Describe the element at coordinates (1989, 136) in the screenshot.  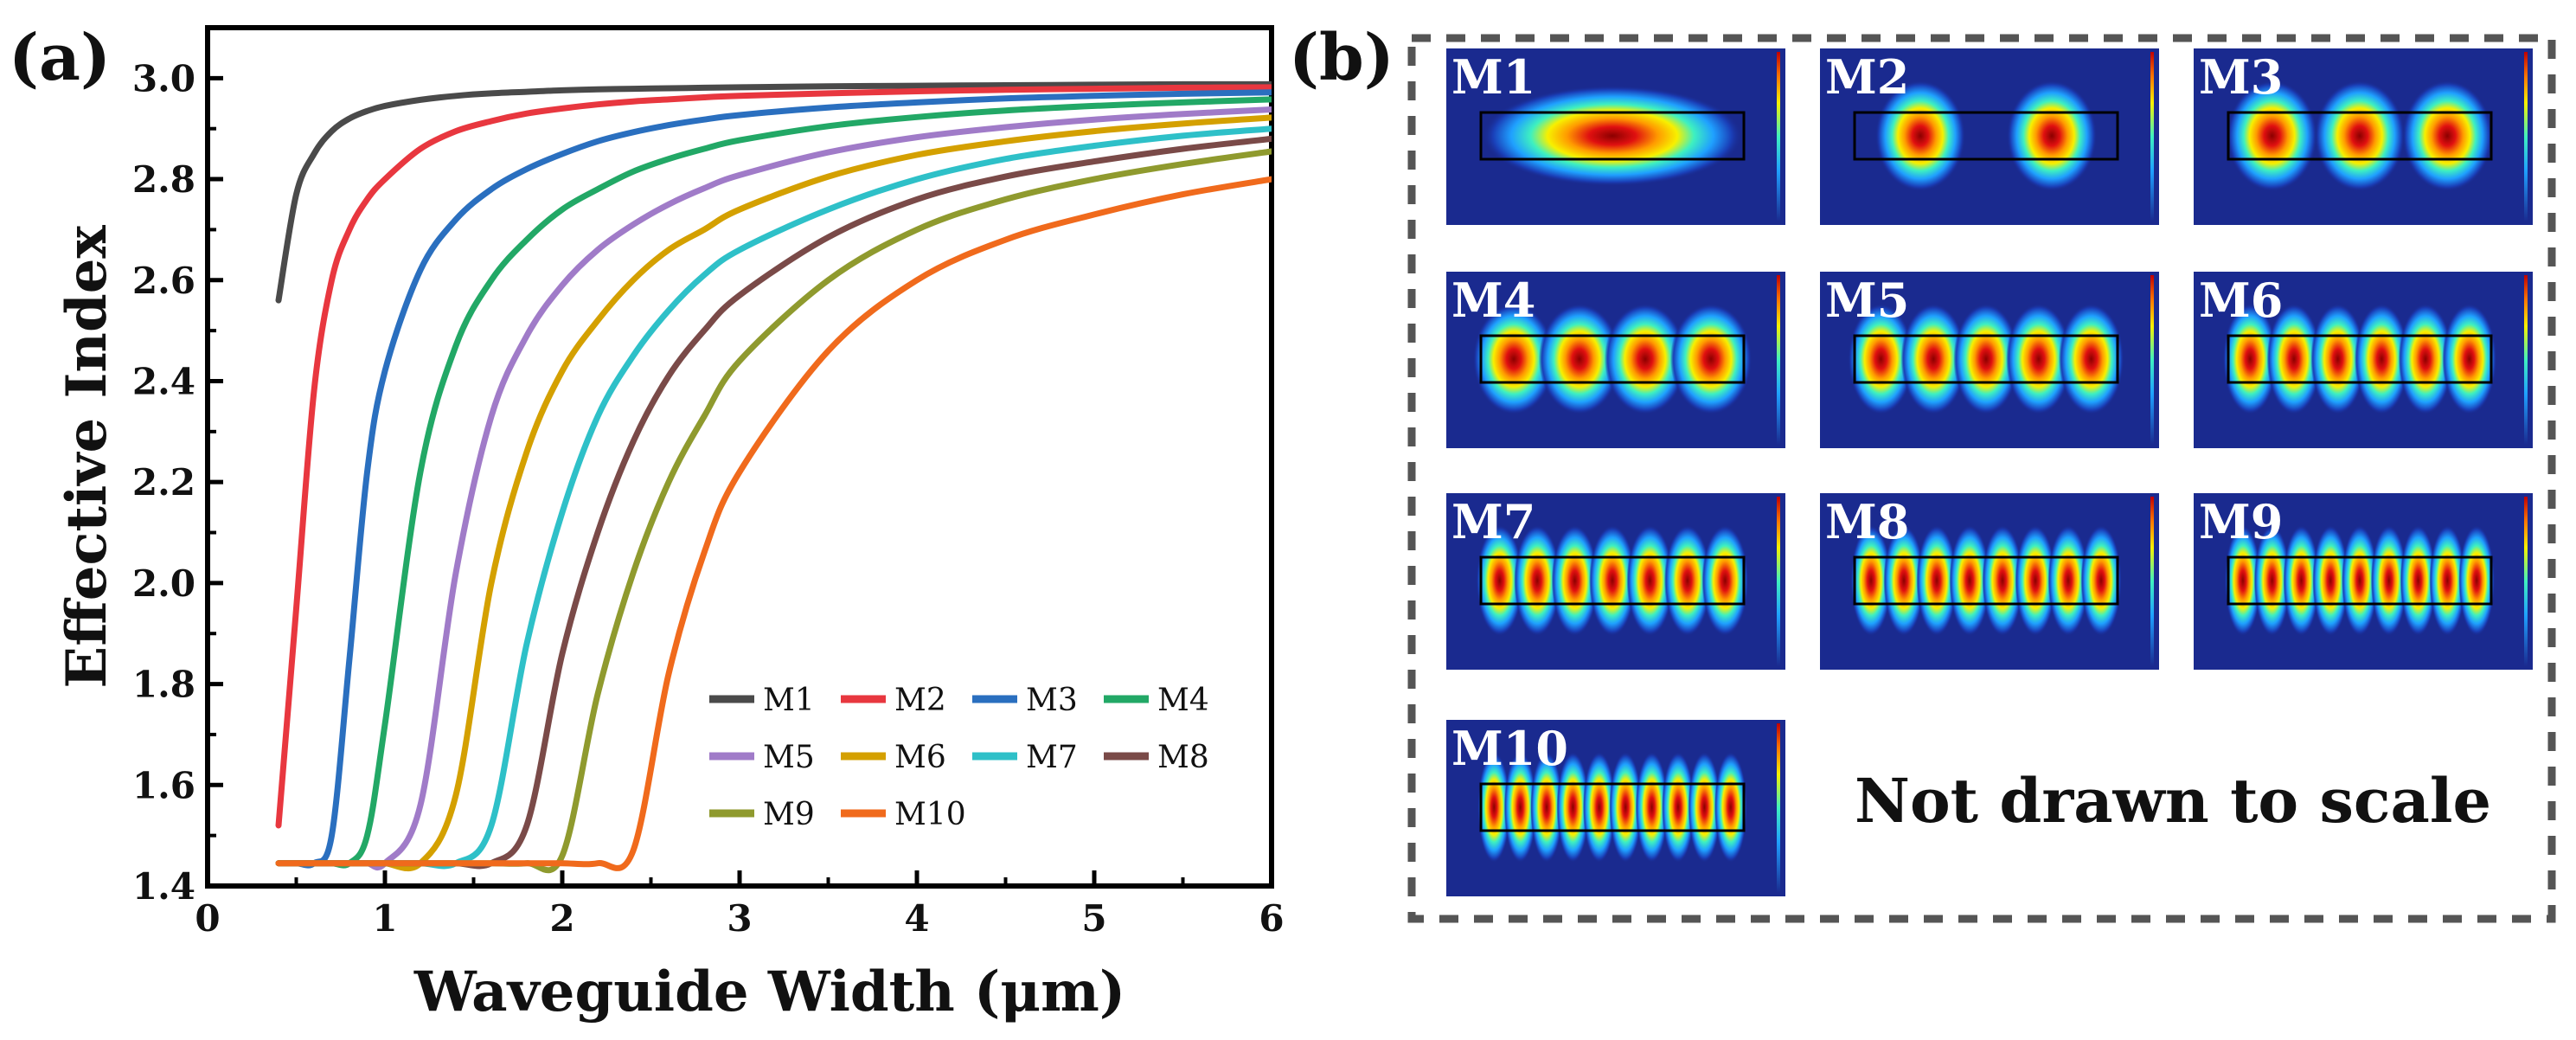
I see `mode-tile-m2: M2` at that location.